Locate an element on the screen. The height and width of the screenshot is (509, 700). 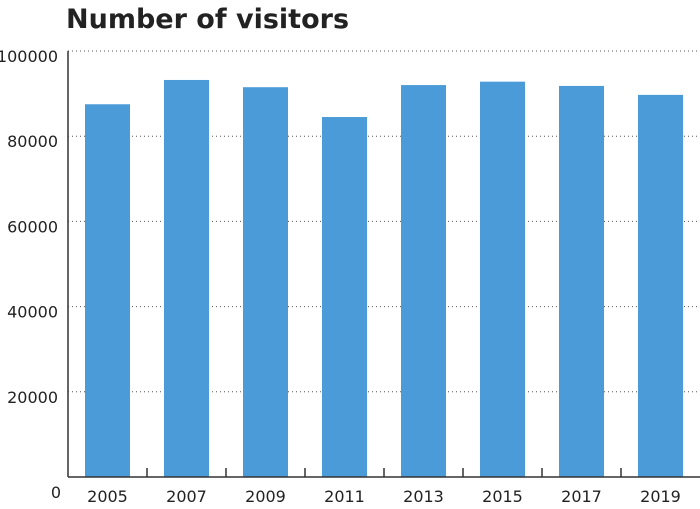
bar-2019 is located at coordinates (660, 286).